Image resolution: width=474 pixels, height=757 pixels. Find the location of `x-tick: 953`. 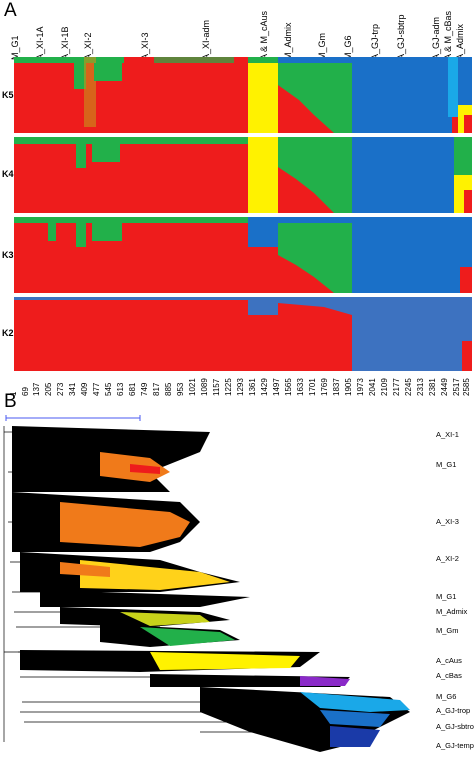

x-tick: 953 is located at coordinates (180, 389).